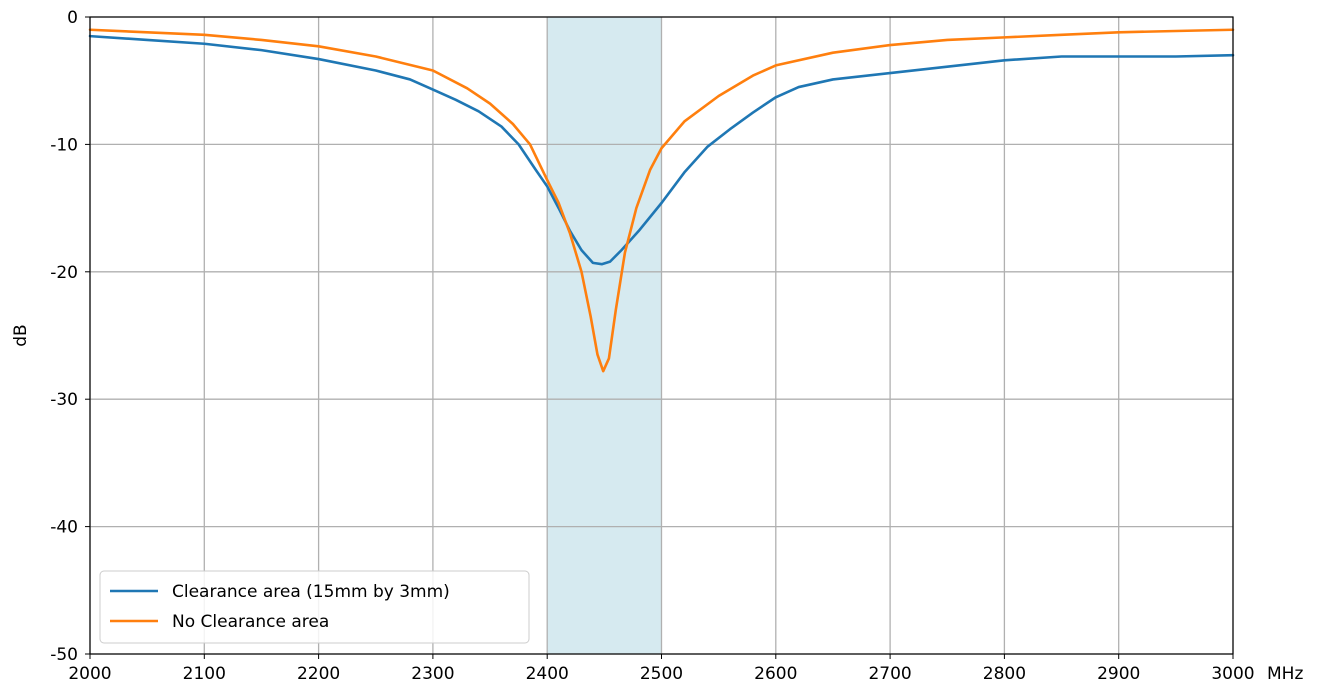 The image size is (1328, 693). Describe the element at coordinates (89, 674) in the screenshot. I see `x-tick-label-0: 2000` at that location.